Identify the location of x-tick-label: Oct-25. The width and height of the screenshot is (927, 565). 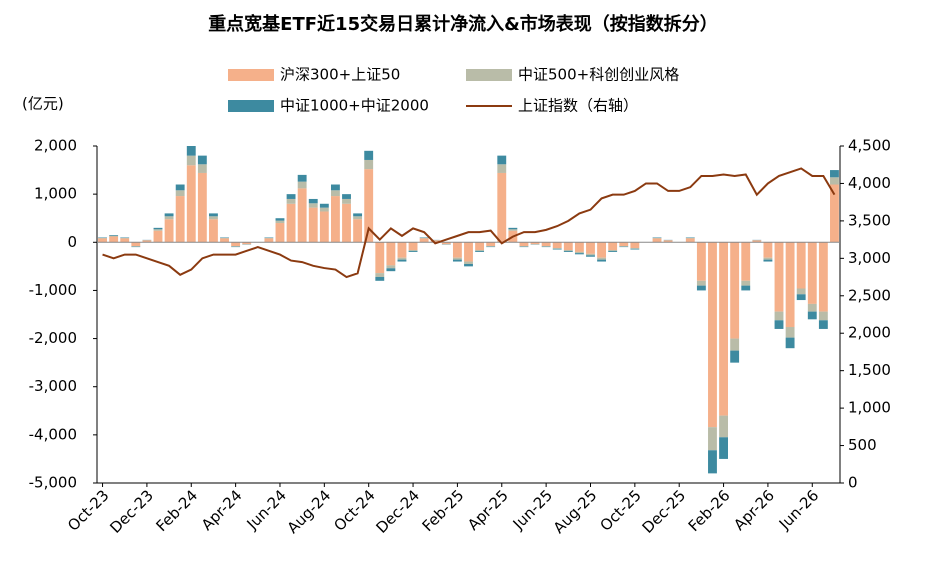
(620, 510).